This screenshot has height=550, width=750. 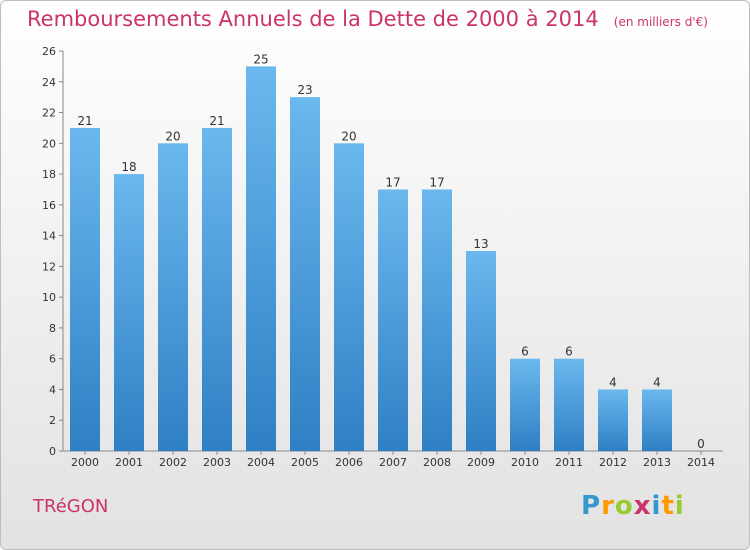 What do you see at coordinates (129, 462) in the screenshot?
I see `x-tick-label: 2001` at bounding box center [129, 462].